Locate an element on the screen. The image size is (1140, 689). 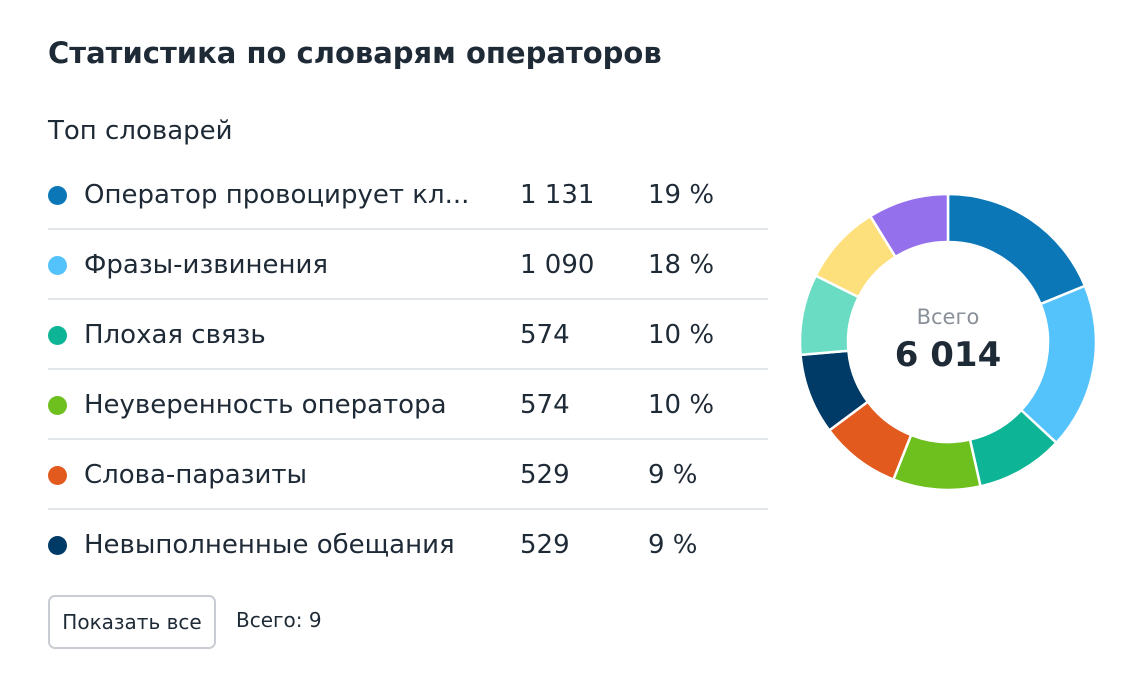
dictionary-percent: 18 % is located at coordinates (681, 265).